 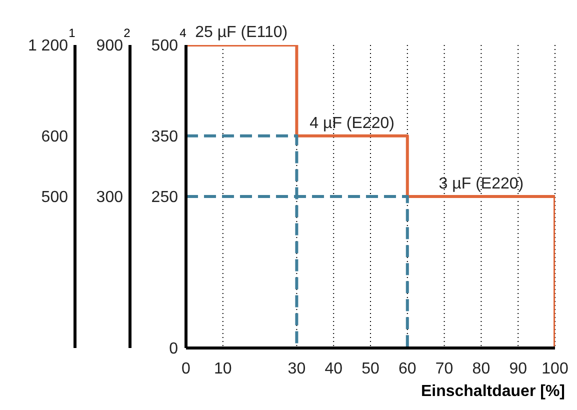 I want to click on y-axis-title: 4, so click(x=183, y=33).